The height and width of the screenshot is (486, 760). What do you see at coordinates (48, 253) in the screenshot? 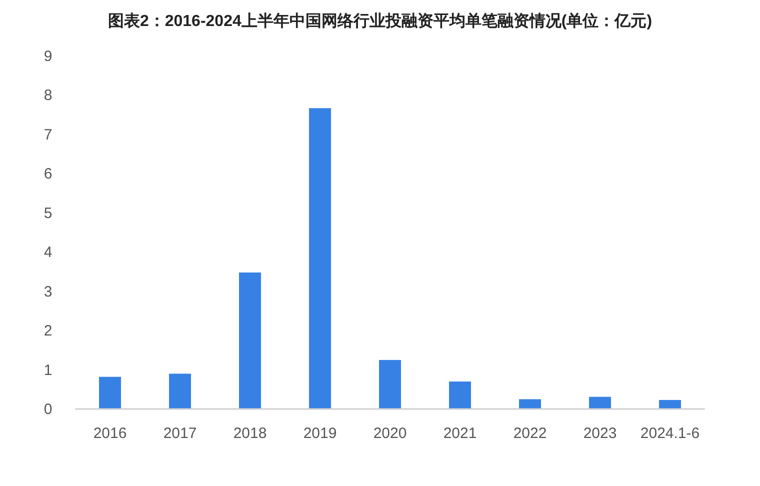
I see `y-tick-label: 4` at bounding box center [48, 253].